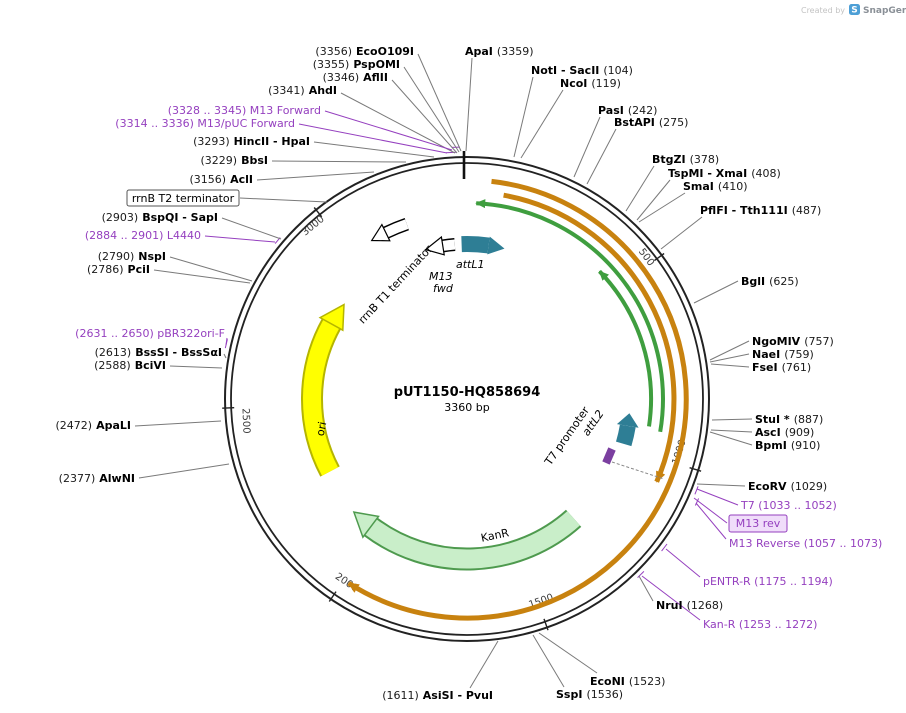 The height and width of the screenshot is (713, 906). I want to click on enzyme-name-part: AsiSI - PvuI, so click(458, 695).